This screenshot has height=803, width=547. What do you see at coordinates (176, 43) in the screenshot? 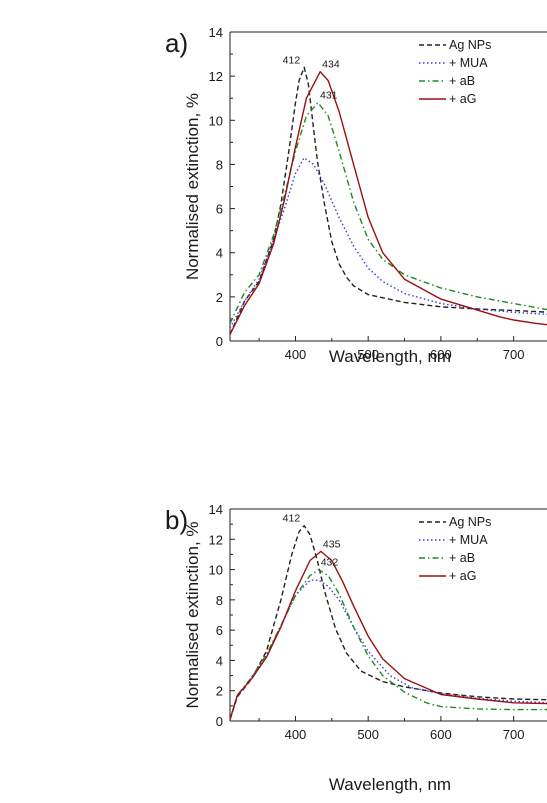
I see `panel-label: a)` at bounding box center [176, 43].